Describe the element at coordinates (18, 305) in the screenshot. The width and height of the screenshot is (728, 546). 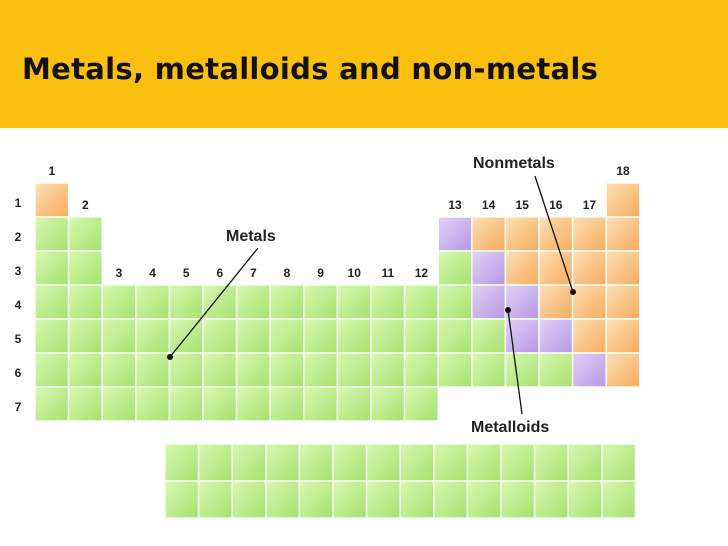
I see `period-number: 4` at that location.